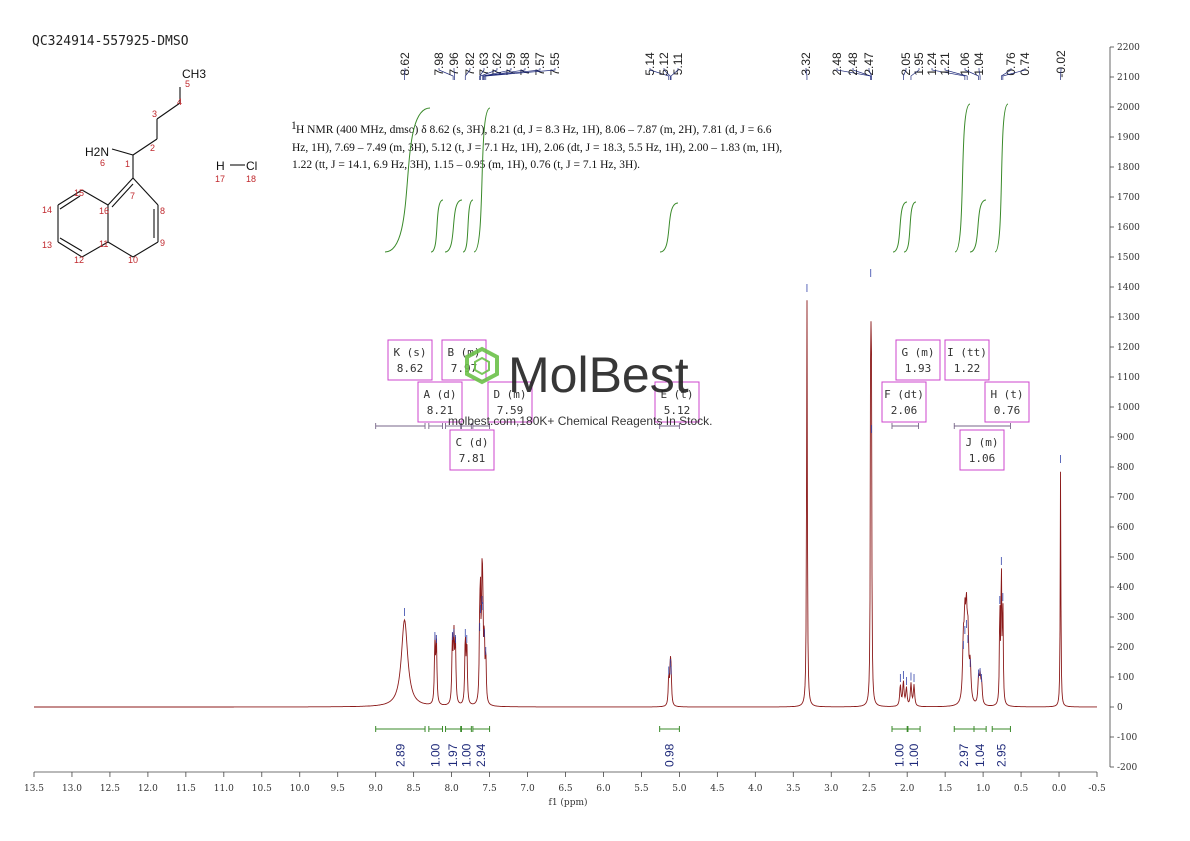 The height and width of the screenshot is (841, 1190). What do you see at coordinates (670, 755) in the screenshot?
I see `integral-value: 0.98` at bounding box center [670, 755].